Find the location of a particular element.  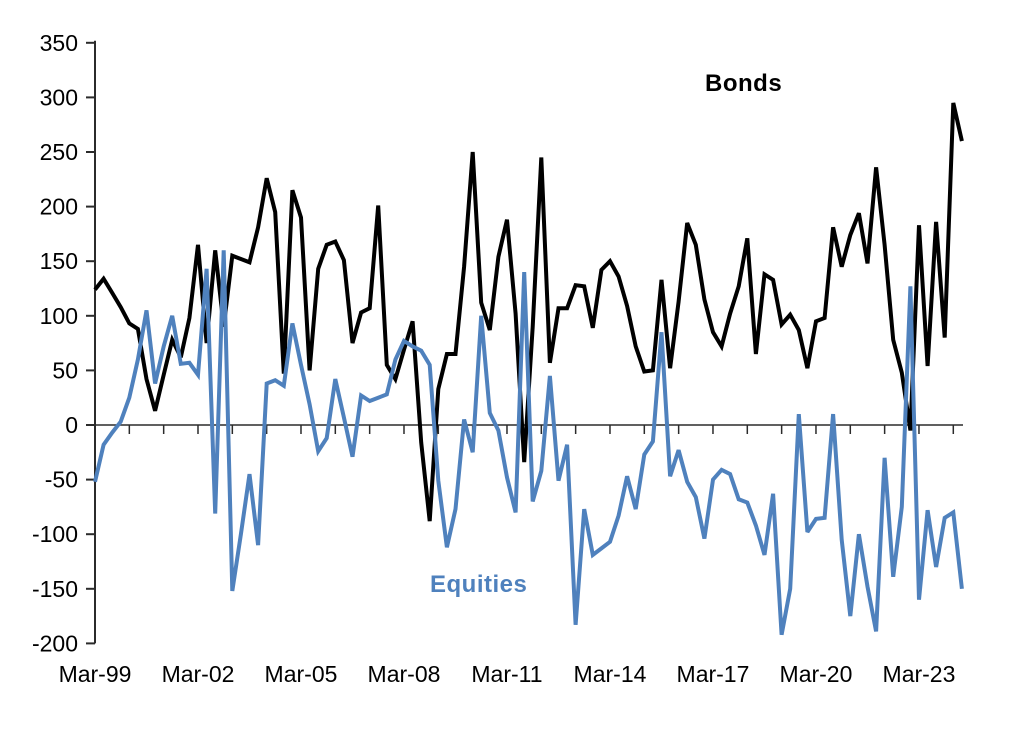

x-axis-tick-label: Mar-23 is located at coordinates (919, 674).